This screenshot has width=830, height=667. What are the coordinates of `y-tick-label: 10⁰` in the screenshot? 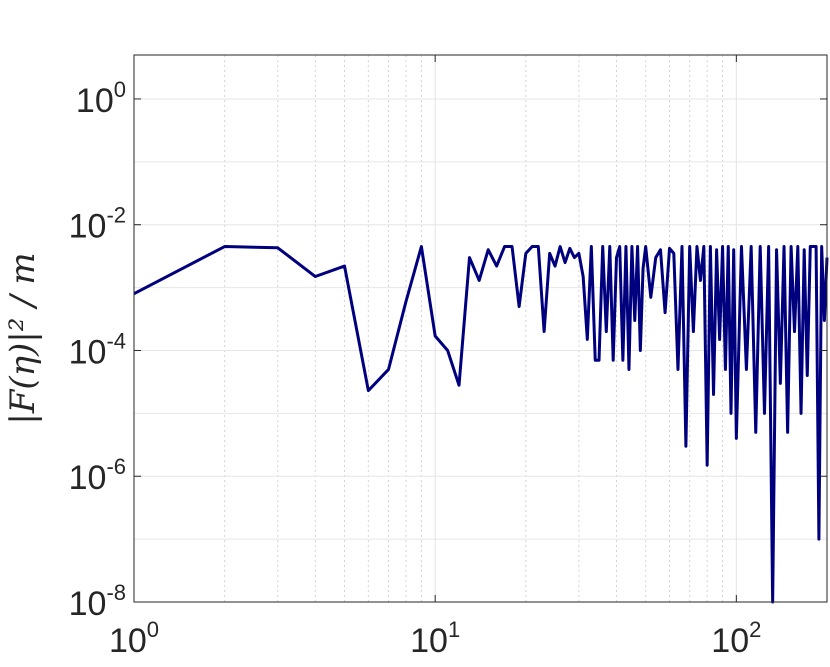 It's located at (101, 98).